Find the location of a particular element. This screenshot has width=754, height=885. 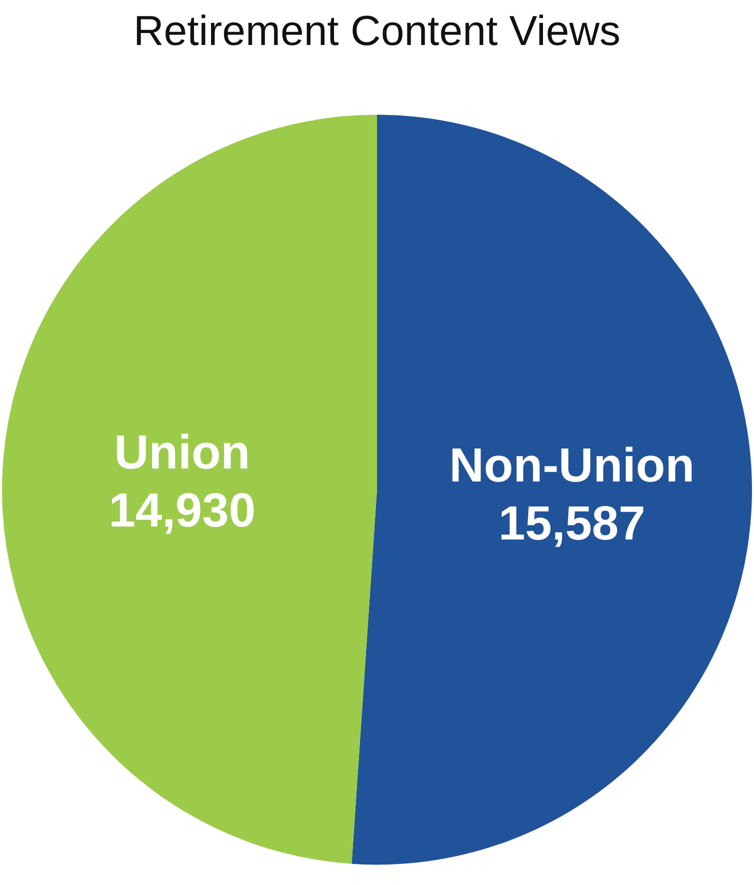

data-label: 14,930 is located at coordinates (182, 511).